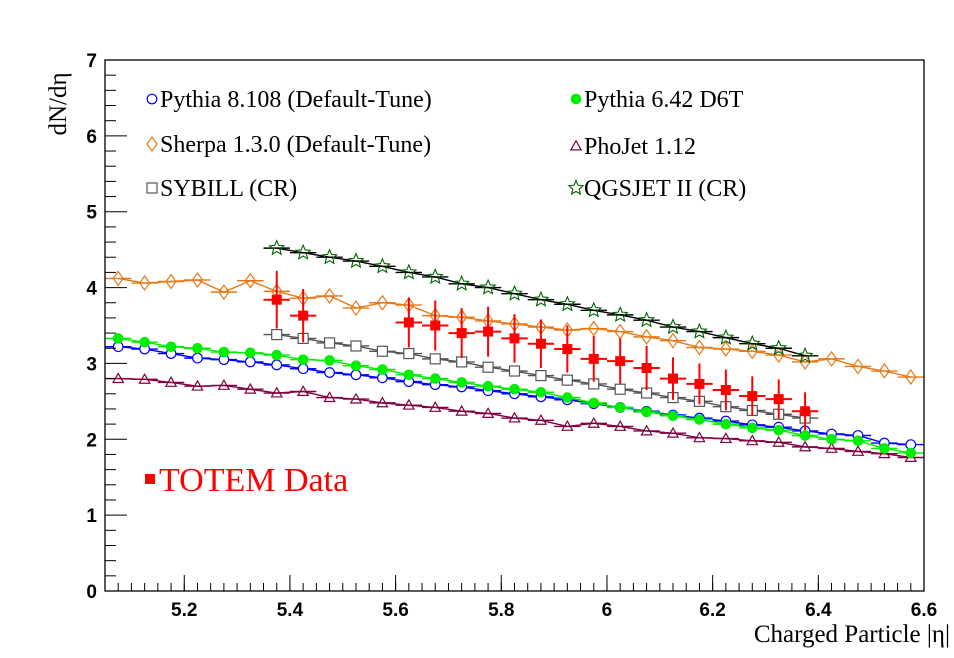  What do you see at coordinates (91, 289) in the screenshot?
I see `y-tick-label: 4` at bounding box center [91, 289].